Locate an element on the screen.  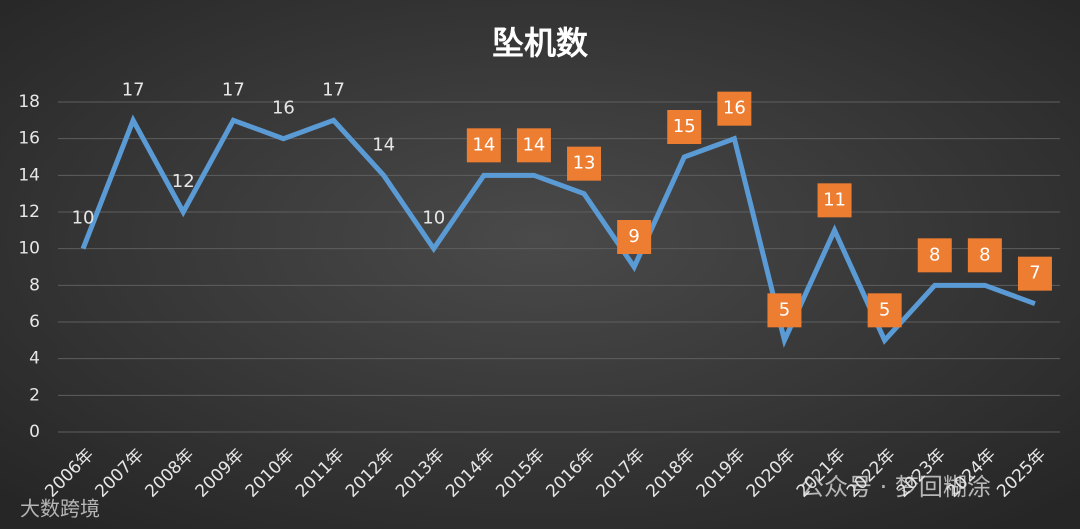
data-label: 12 is located at coordinates (183, 181).